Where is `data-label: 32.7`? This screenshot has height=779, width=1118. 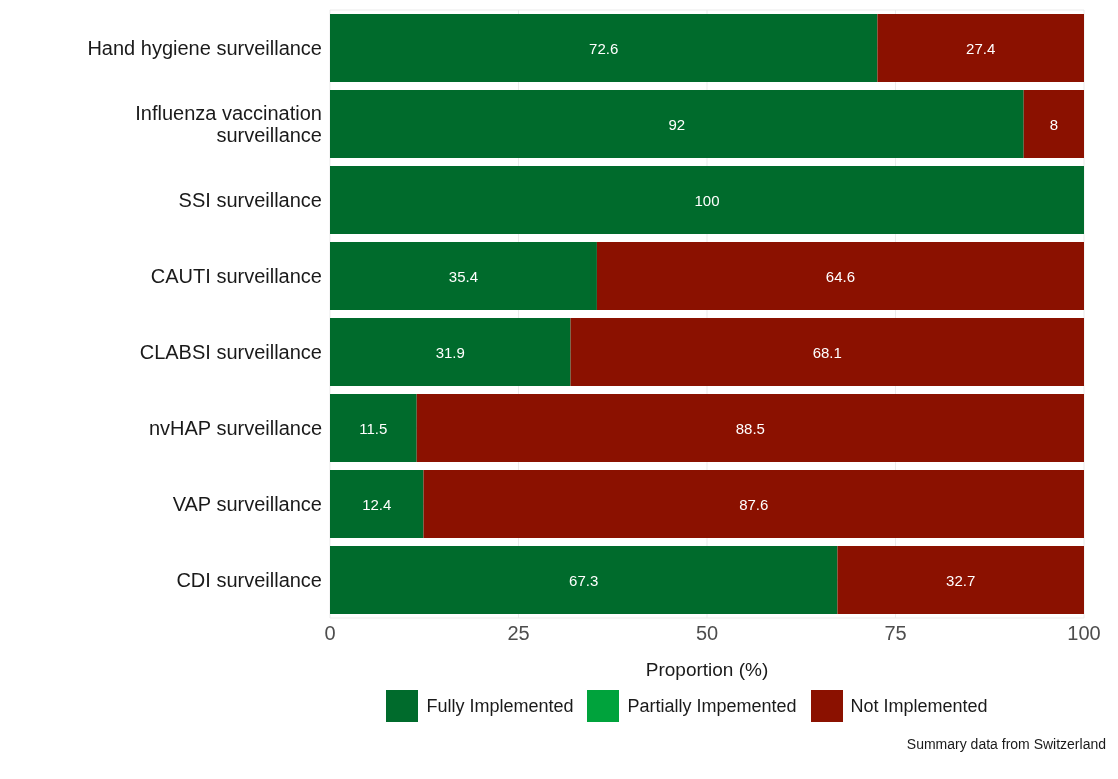
data-label: 32.7 is located at coordinates (961, 580).